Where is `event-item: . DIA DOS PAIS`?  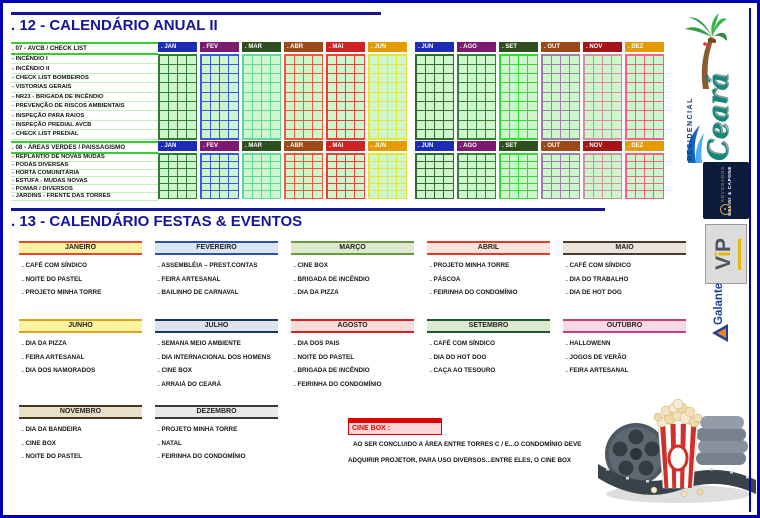 event-item: . DIA DOS PAIS is located at coordinates (317, 343).